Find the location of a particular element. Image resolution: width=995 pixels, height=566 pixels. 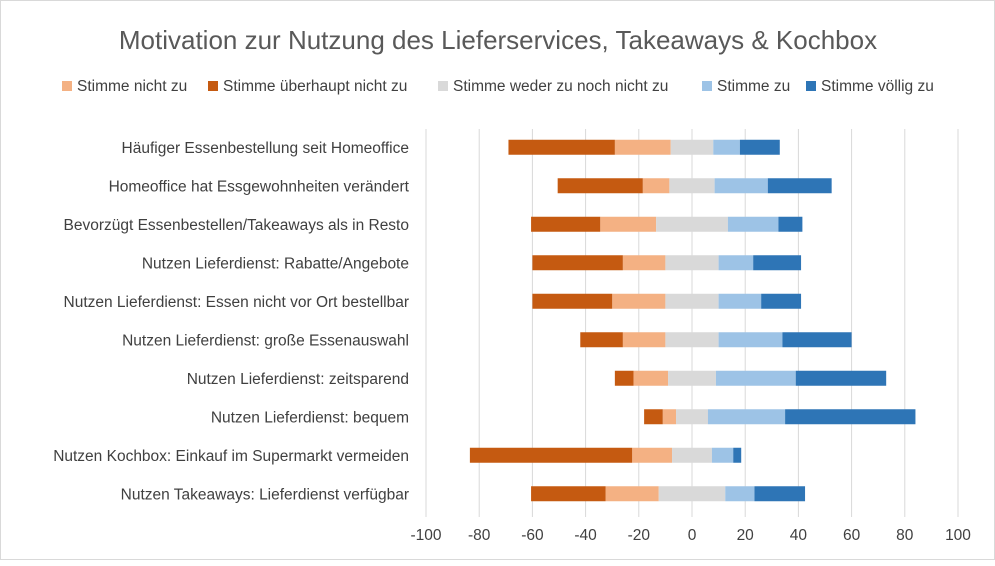

legend-label: Stimme völlig zu is located at coordinates (877, 86).